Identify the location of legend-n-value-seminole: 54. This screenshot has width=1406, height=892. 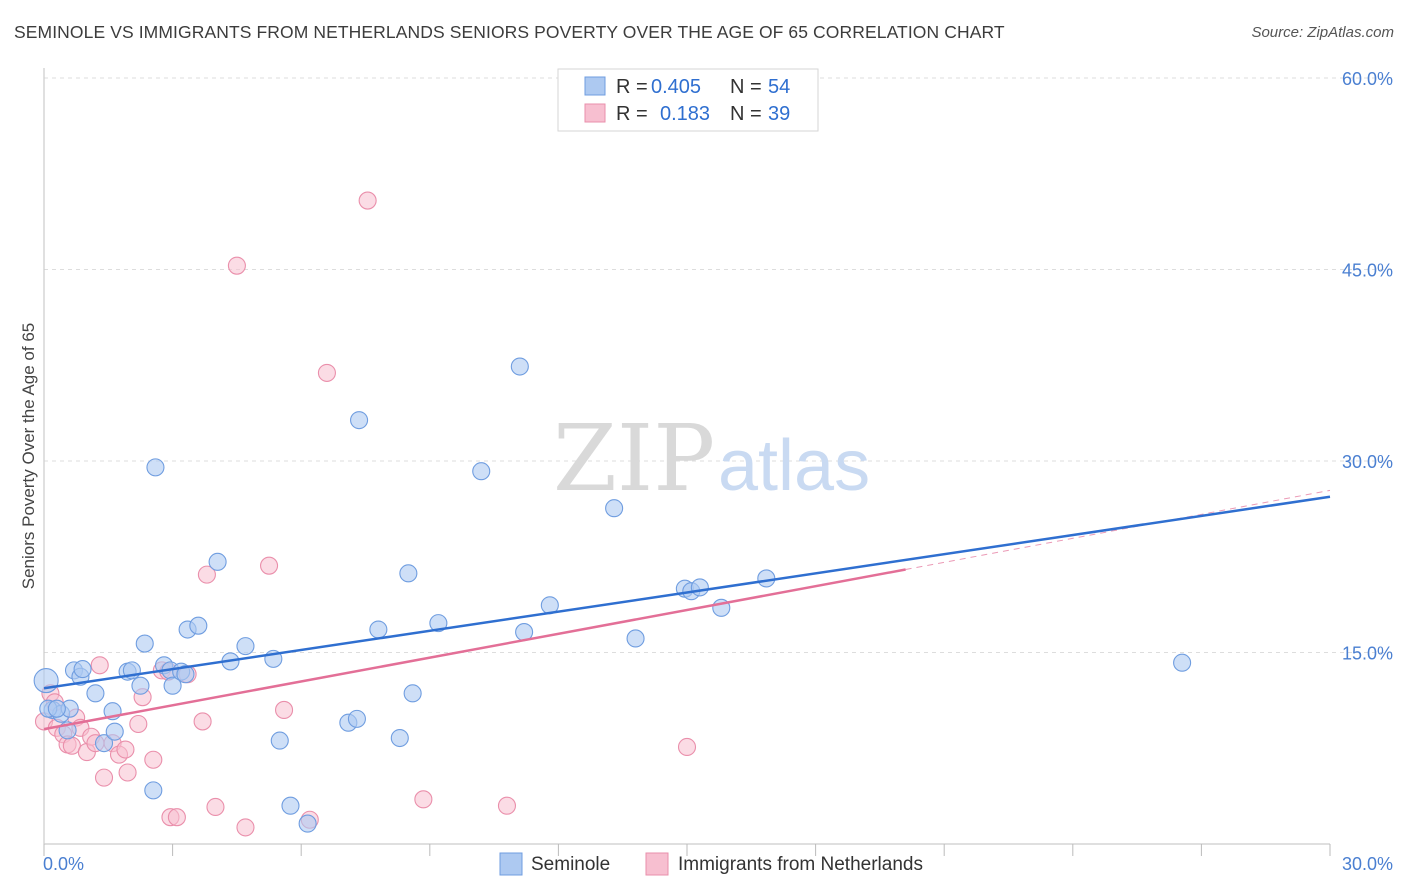
(779, 87).